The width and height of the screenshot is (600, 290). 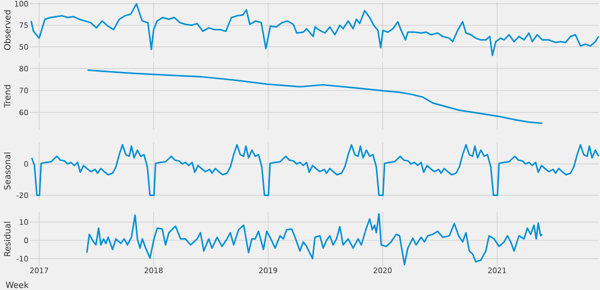 What do you see at coordinates (7, 171) in the screenshot?
I see `y-axis-title: Seasonal` at bounding box center [7, 171].